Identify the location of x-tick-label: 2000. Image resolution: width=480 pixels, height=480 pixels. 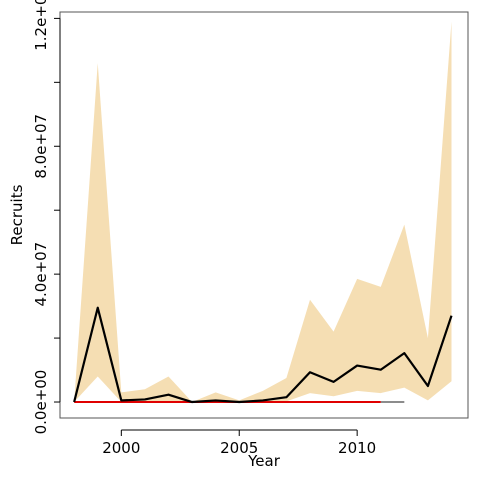
(121, 448).